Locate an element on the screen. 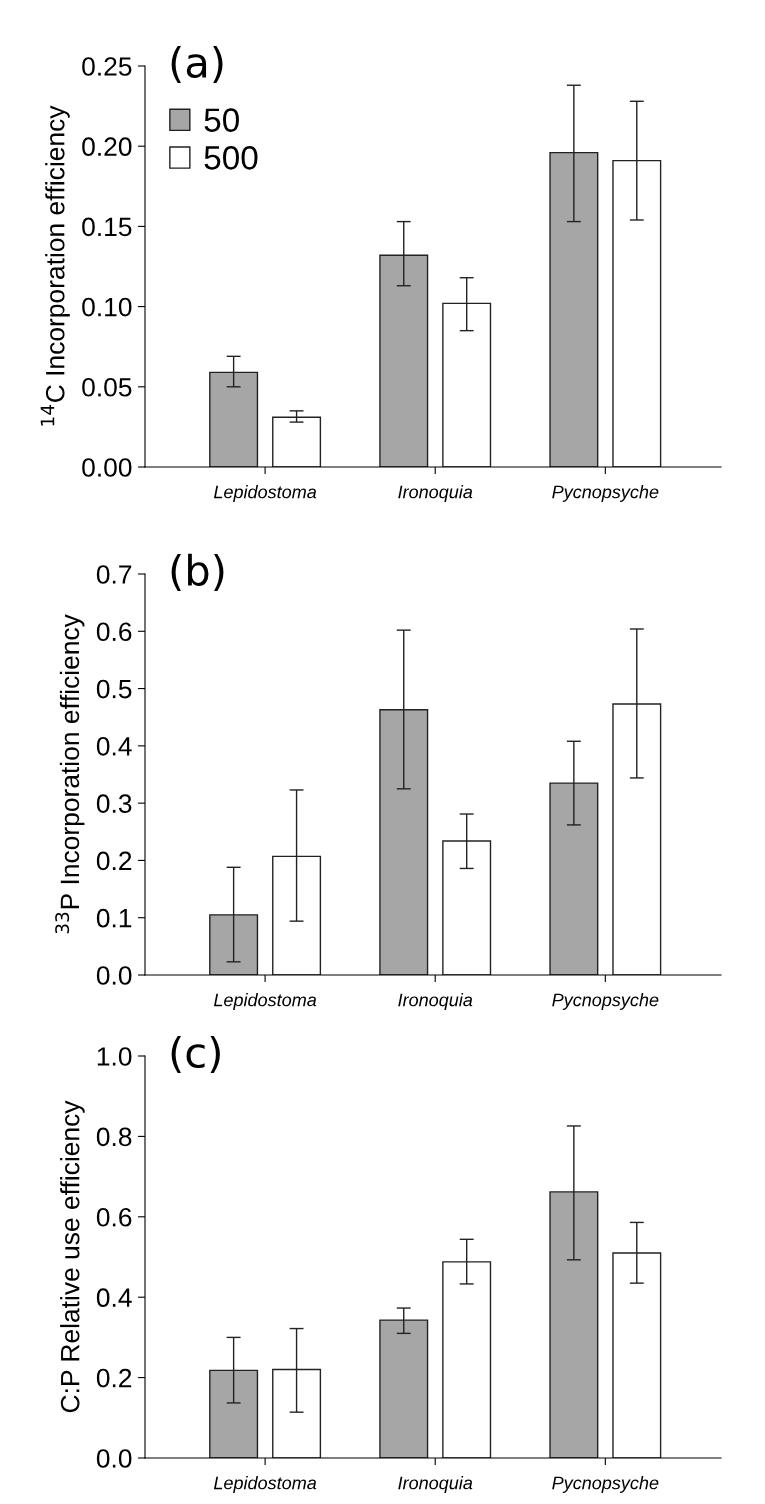 The width and height of the screenshot is (765, 1504). y-tick-label: 0.25 is located at coordinates (107, 66).